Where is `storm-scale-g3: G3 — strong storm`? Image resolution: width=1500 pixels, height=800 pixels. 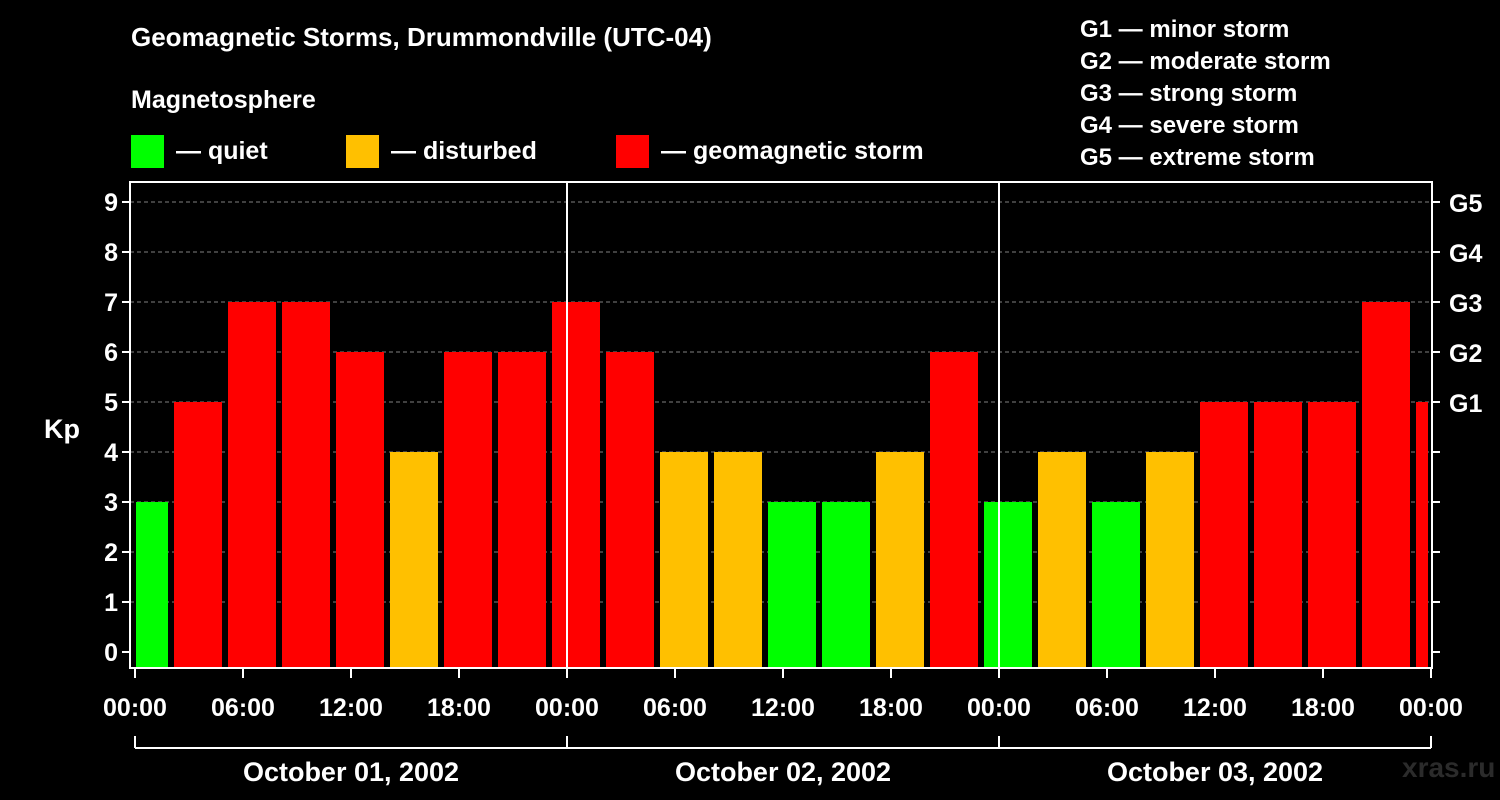 storm-scale-g3: G3 — strong storm is located at coordinates (1189, 93).